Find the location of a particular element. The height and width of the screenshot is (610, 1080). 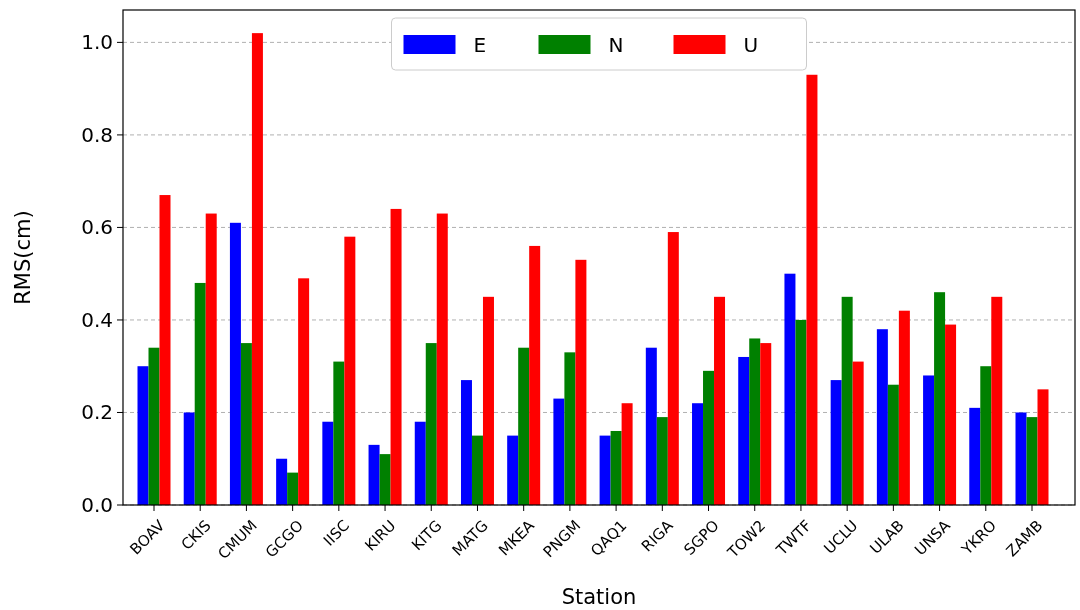

legend-label: N is located at coordinates (616, 45).